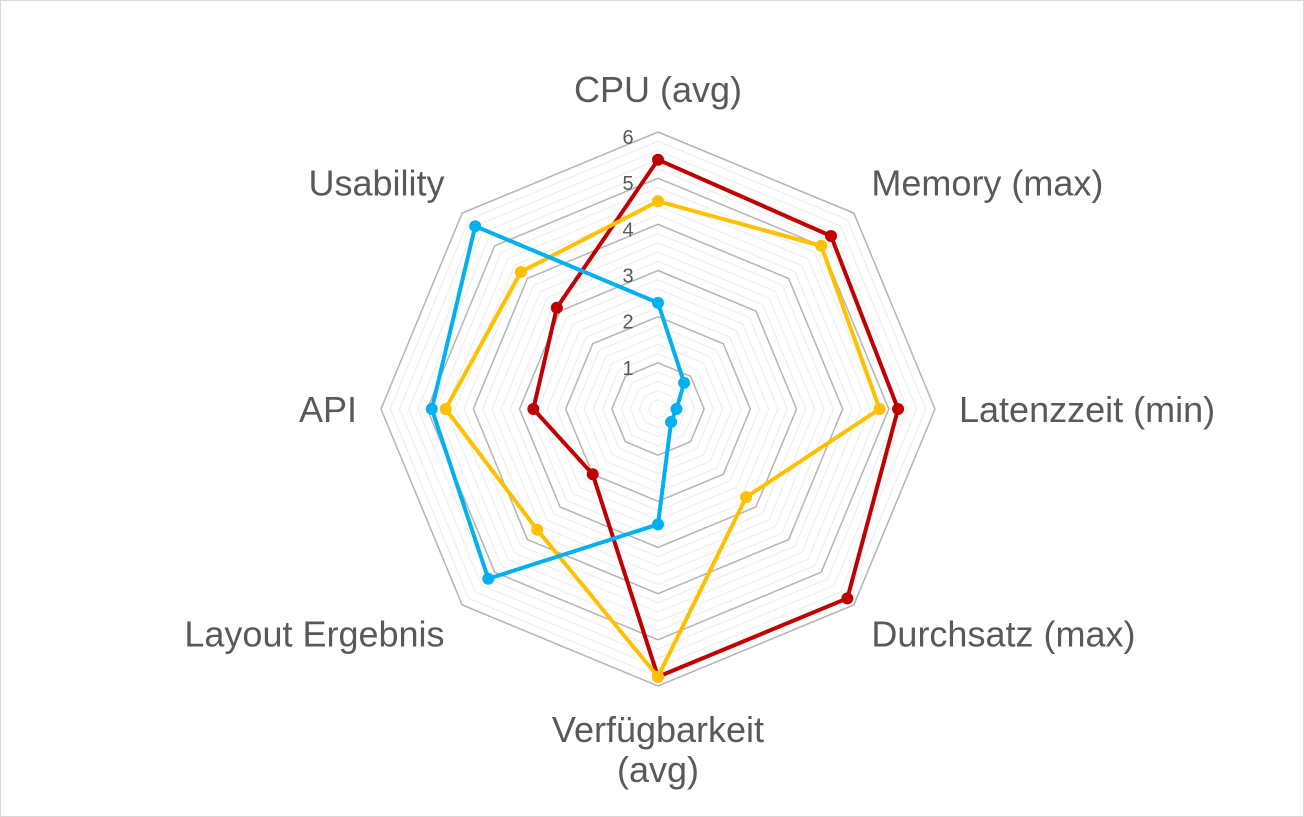  I want to click on category-label-line: Layout Ergebnis, so click(314, 633).